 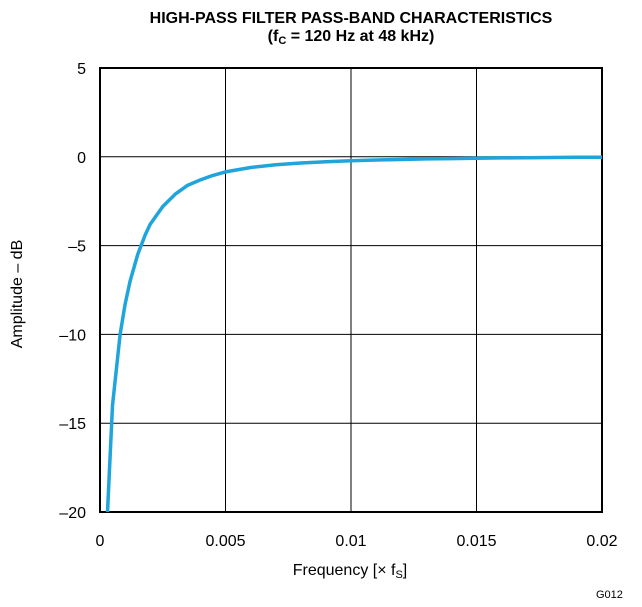 I want to click on subtitle-suffix: = 120 Hz at 48 kHz), so click(x=360, y=36).